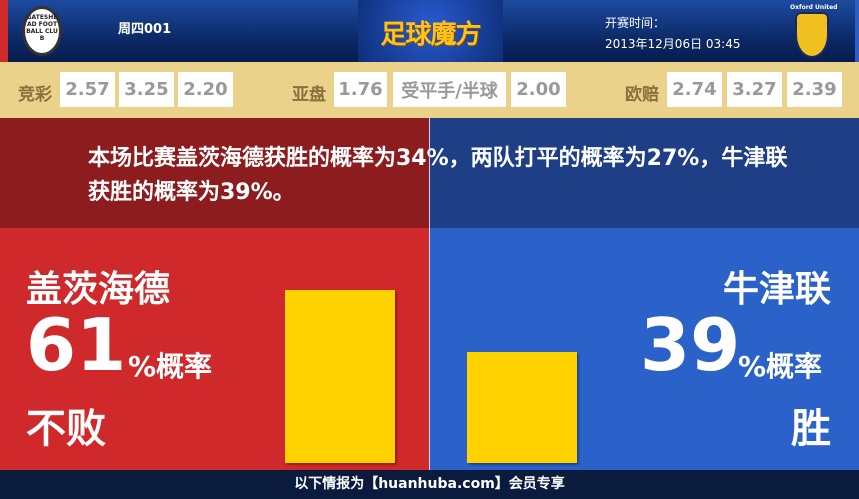  Describe the element at coordinates (170, 366) in the screenshot. I see `home-pct-suffix: %概率` at that location.